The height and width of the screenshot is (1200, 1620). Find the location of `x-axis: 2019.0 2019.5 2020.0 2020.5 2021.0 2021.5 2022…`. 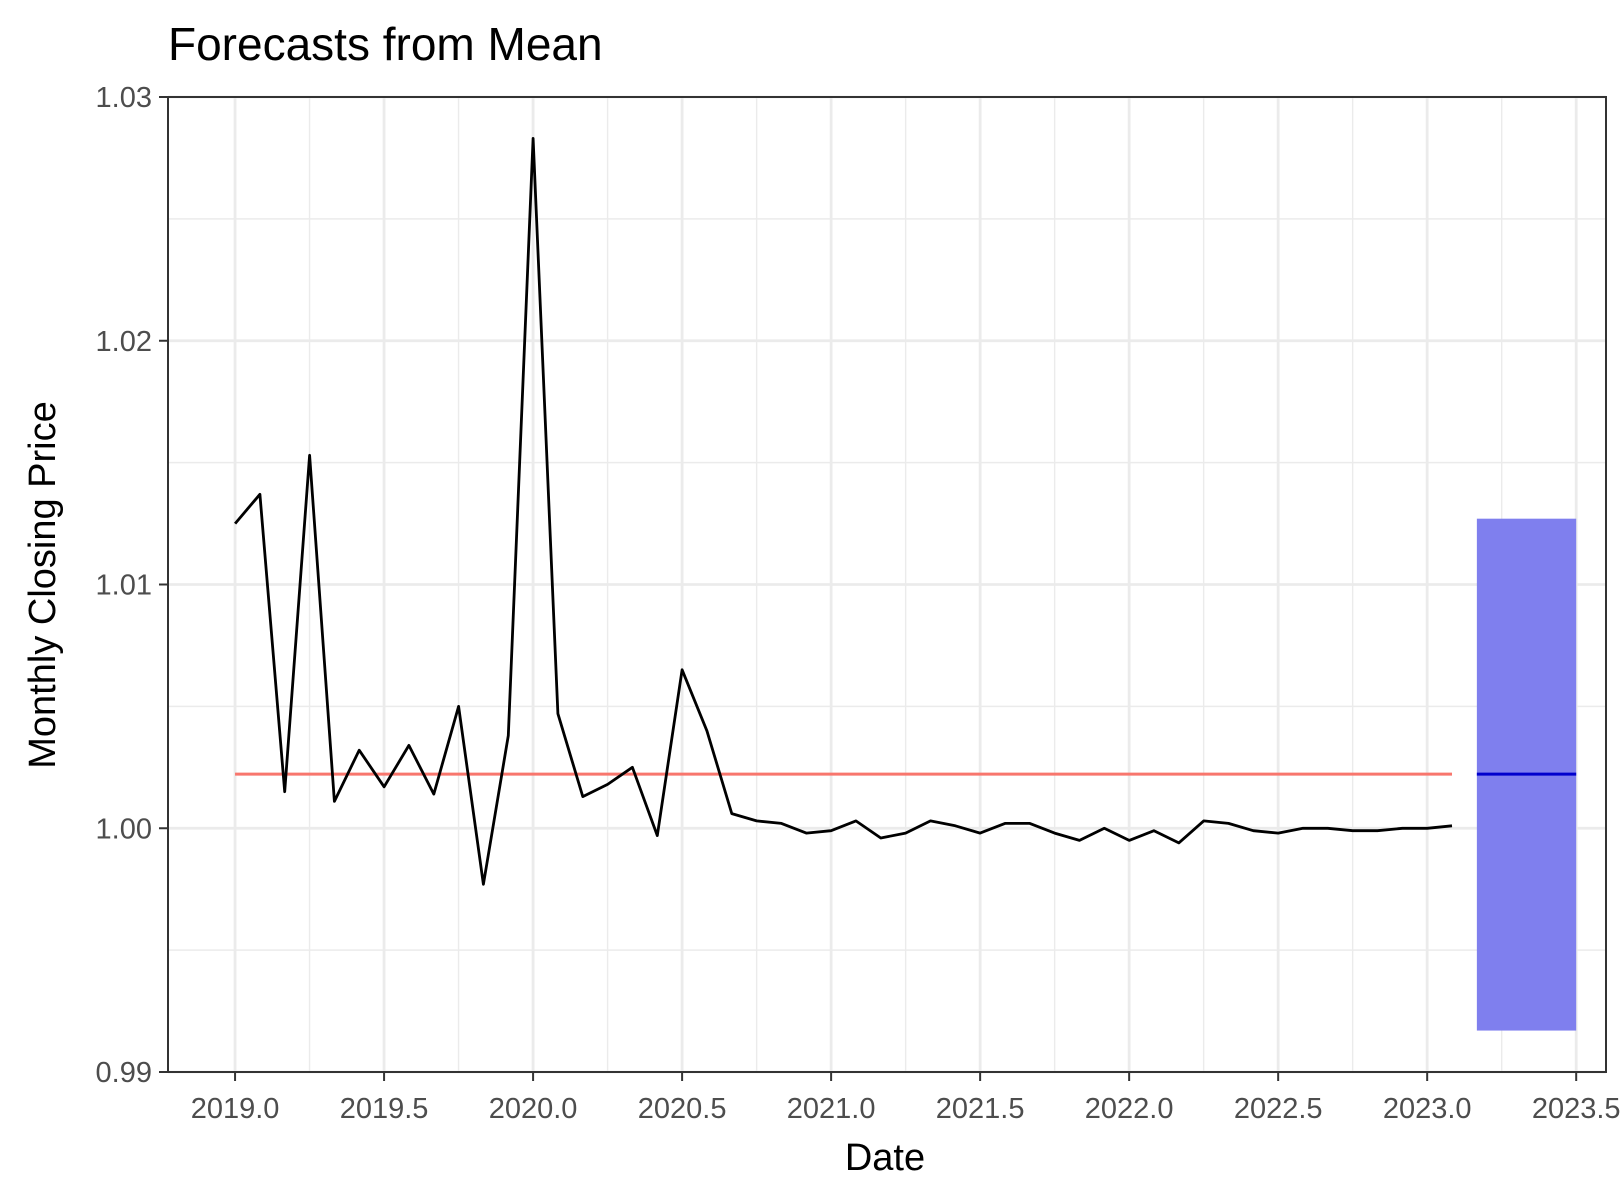

x-axis: 2019.0 2019.5 2020.0 2020.5 2021.0 2021.5 2022… is located at coordinates (905, 1098).